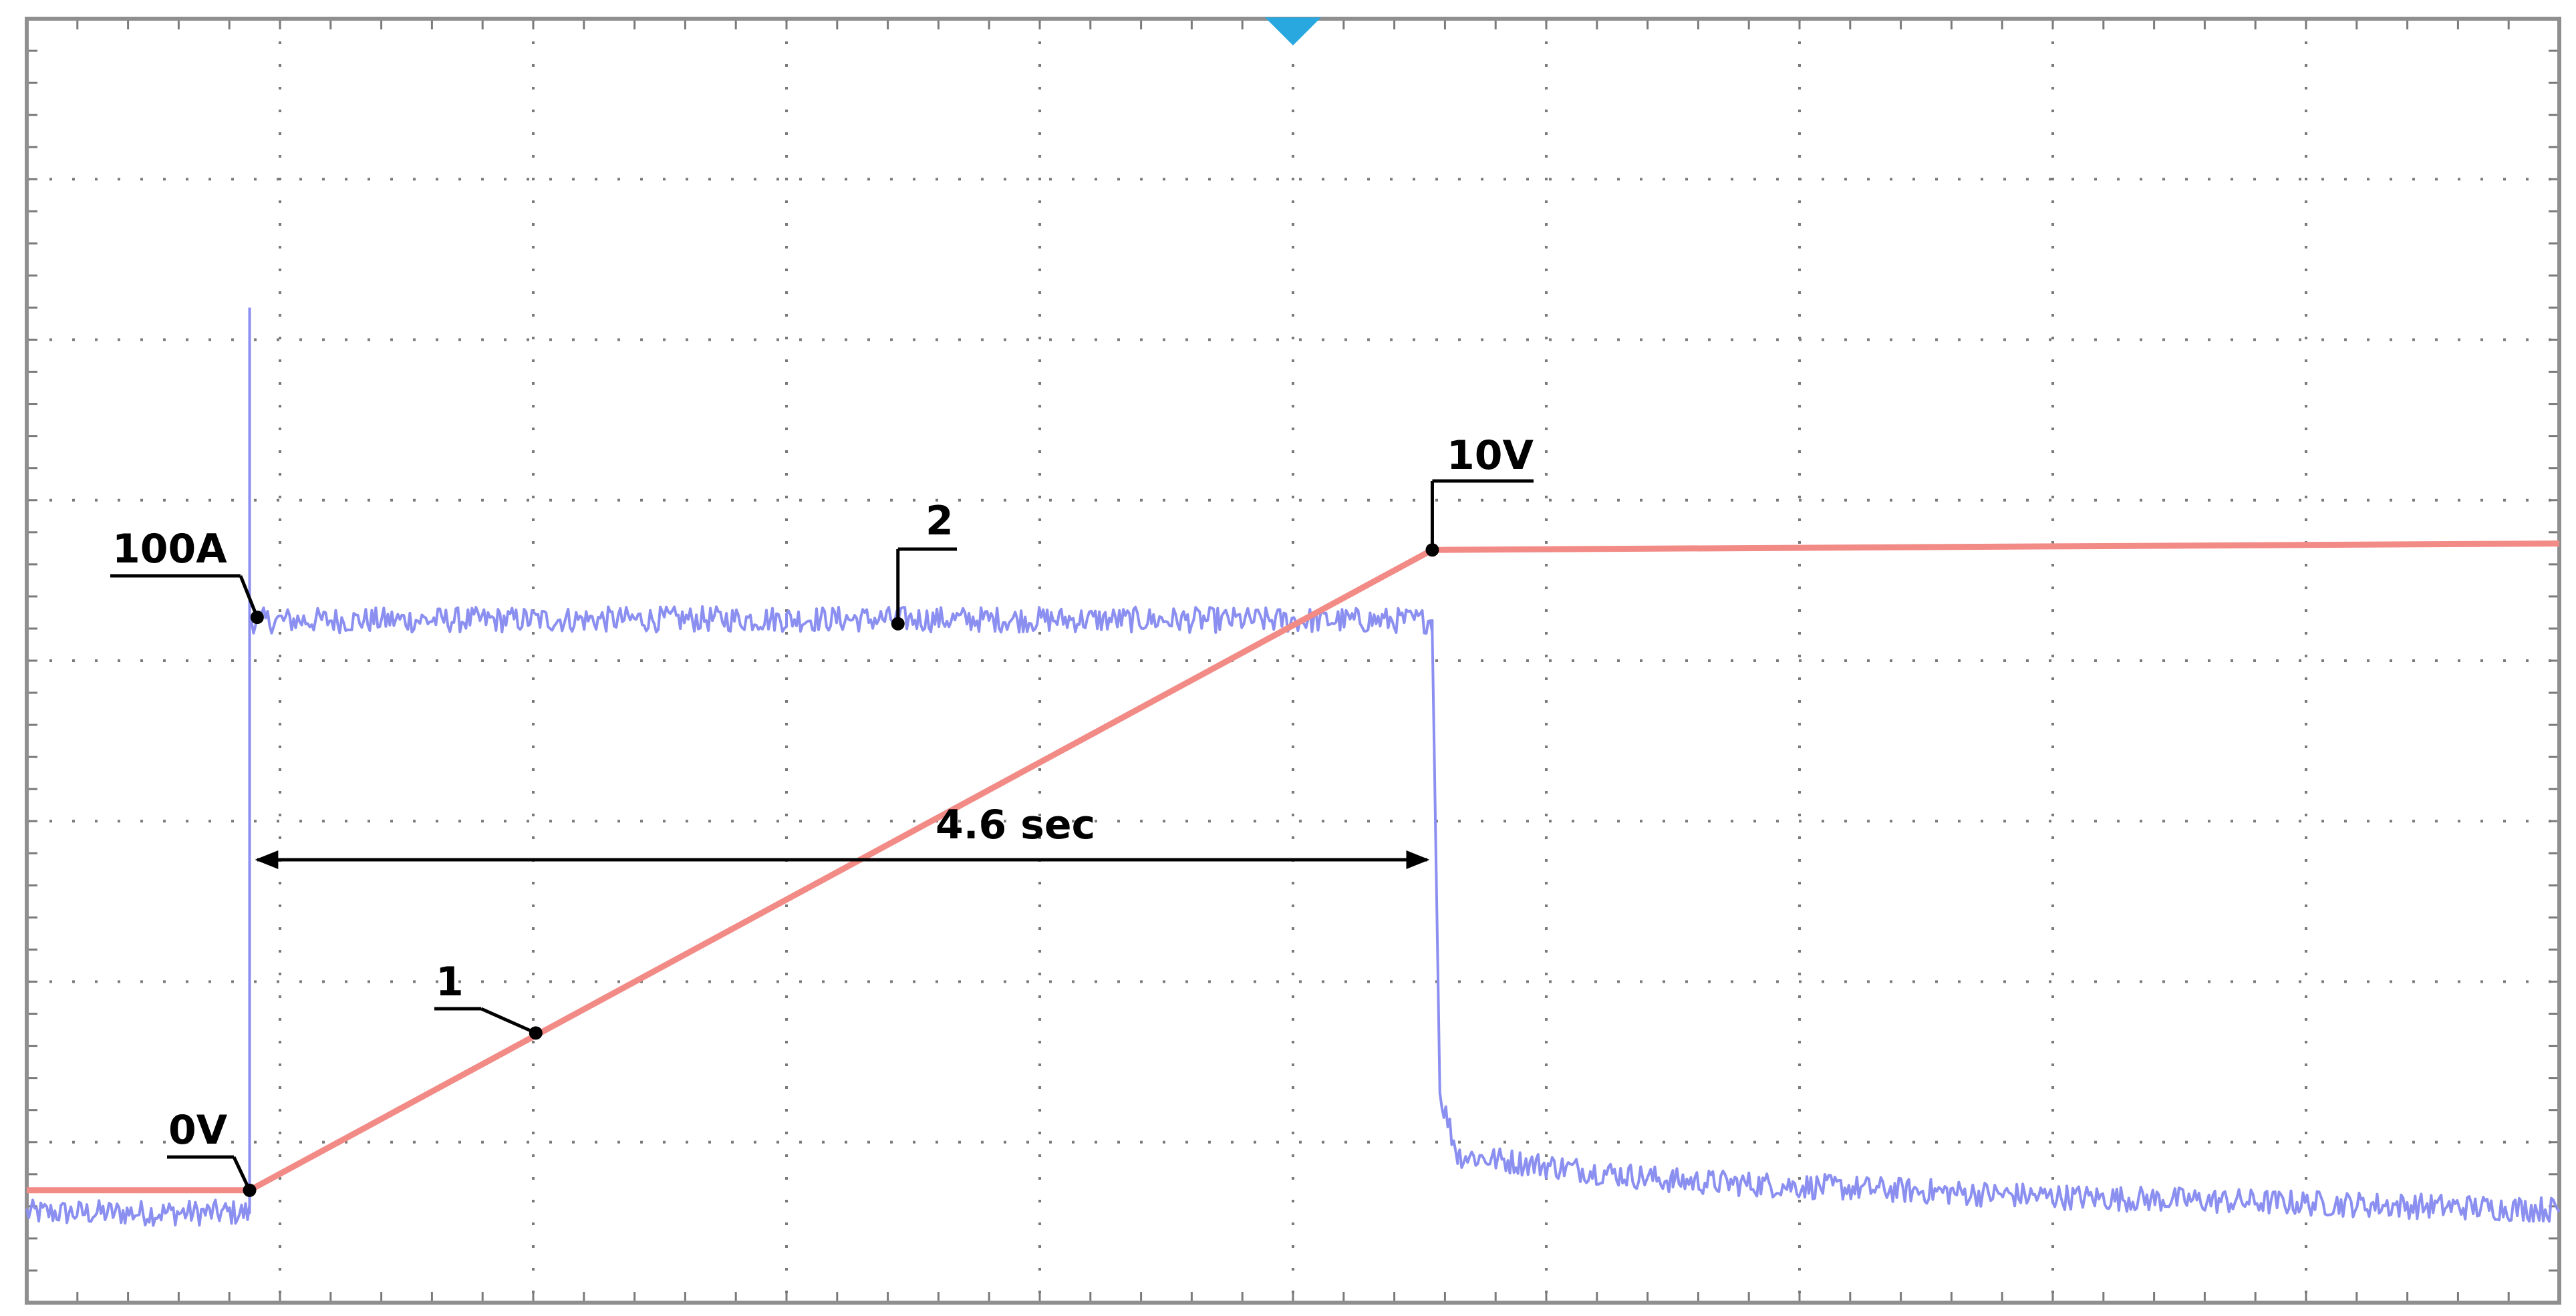 Image resolution: width=2576 pixels, height=1316 pixels. I want to click on label-channel-1: 1, so click(450, 982).